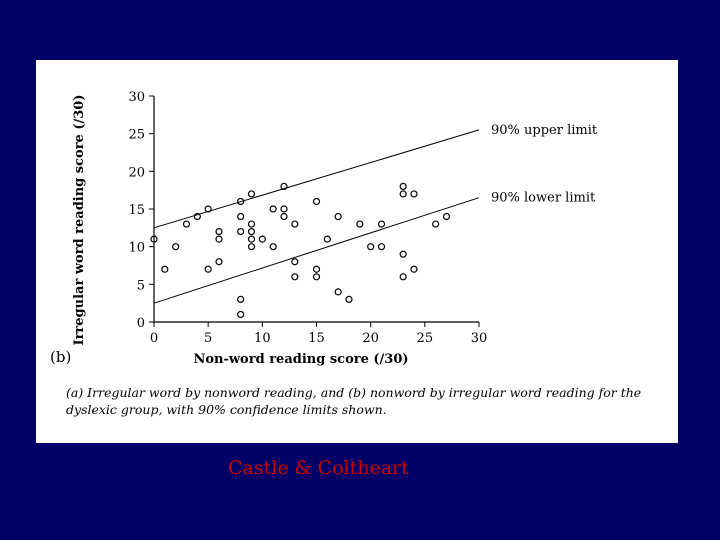 This screenshot has width=720, height=540. I want to click on y-tick-label: 0, so click(141, 323).